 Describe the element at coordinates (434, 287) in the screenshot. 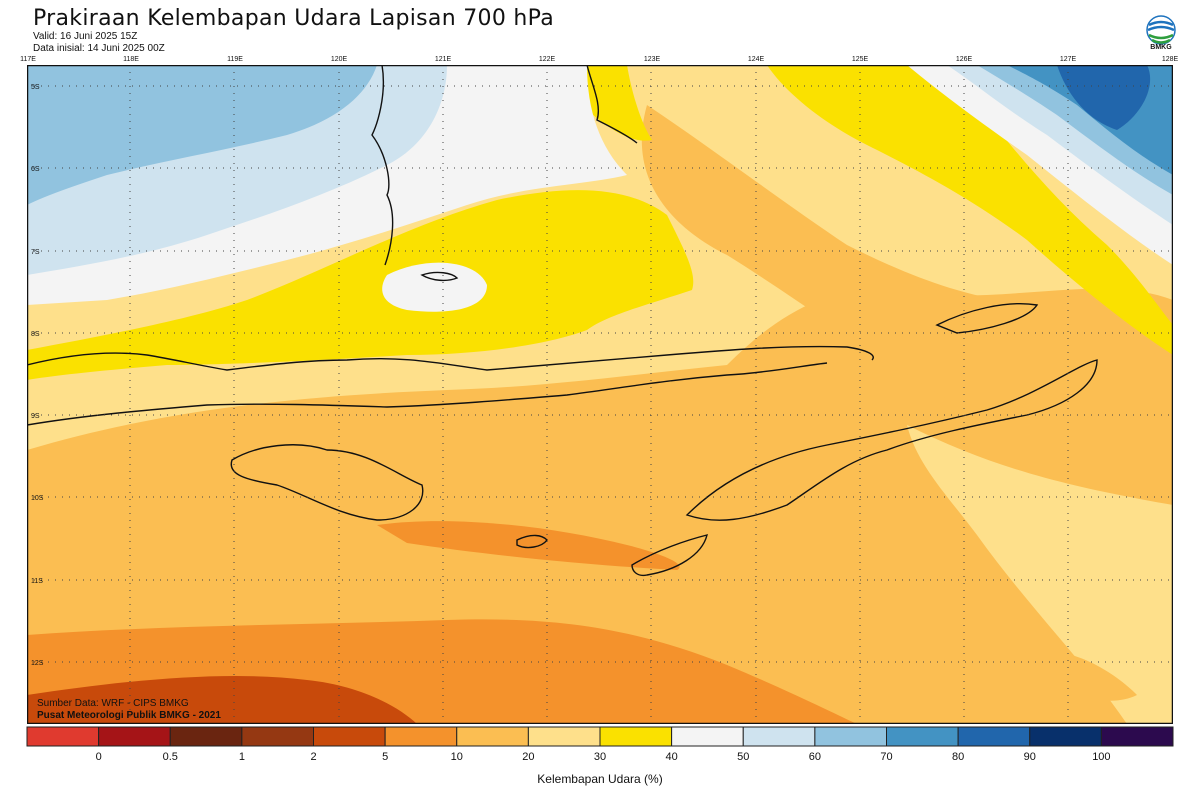

I see `band-40-50-island` at that location.